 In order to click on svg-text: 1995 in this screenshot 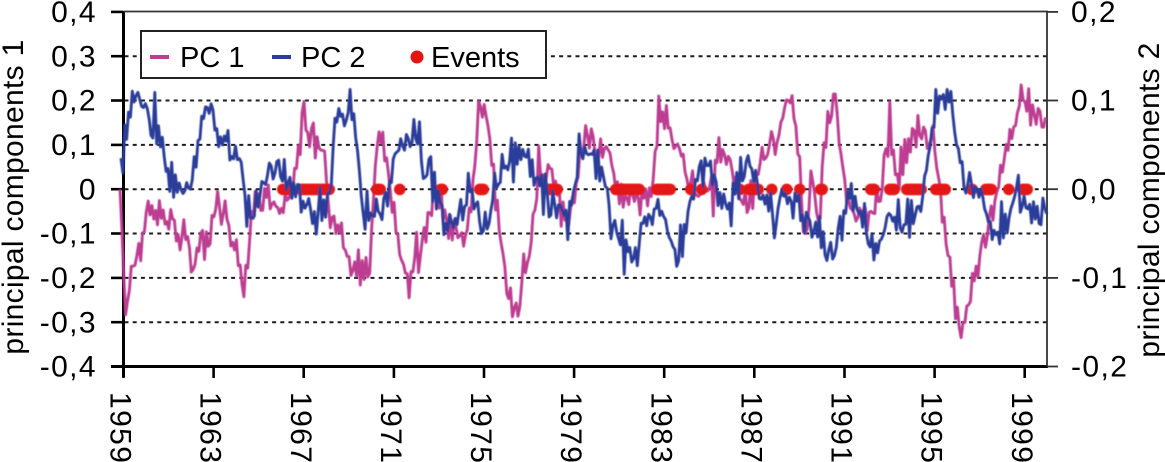, I will do `click(931, 427)`.